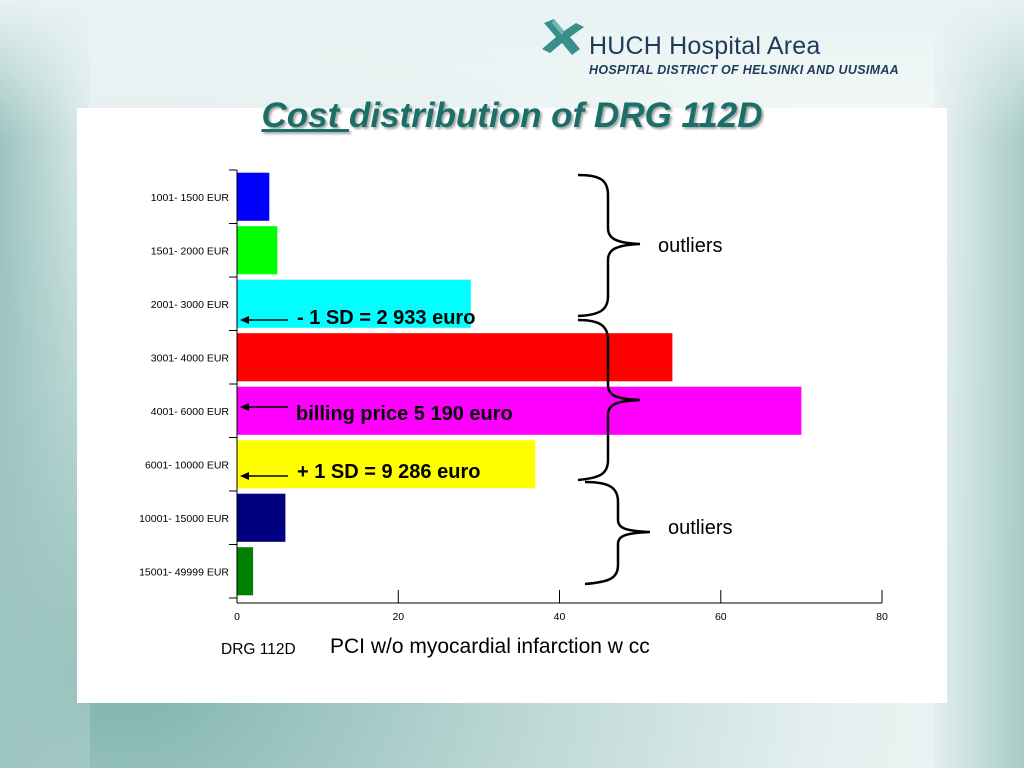  What do you see at coordinates (705, 46) in the screenshot?
I see `logo-title: HUCH Hospital Area` at bounding box center [705, 46].